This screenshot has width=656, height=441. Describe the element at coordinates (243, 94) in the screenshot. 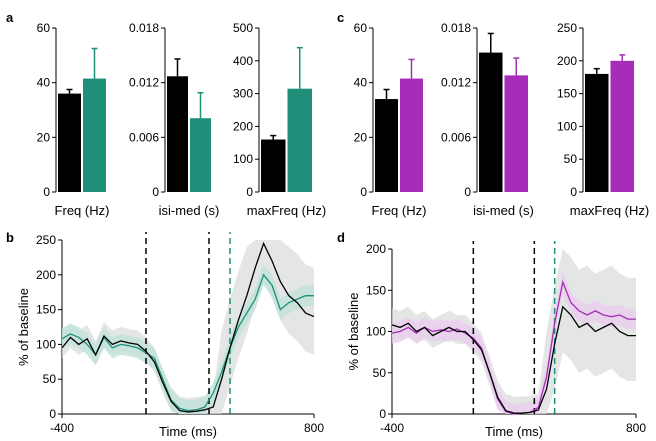

I see `y-tick-label: 300` at that location.